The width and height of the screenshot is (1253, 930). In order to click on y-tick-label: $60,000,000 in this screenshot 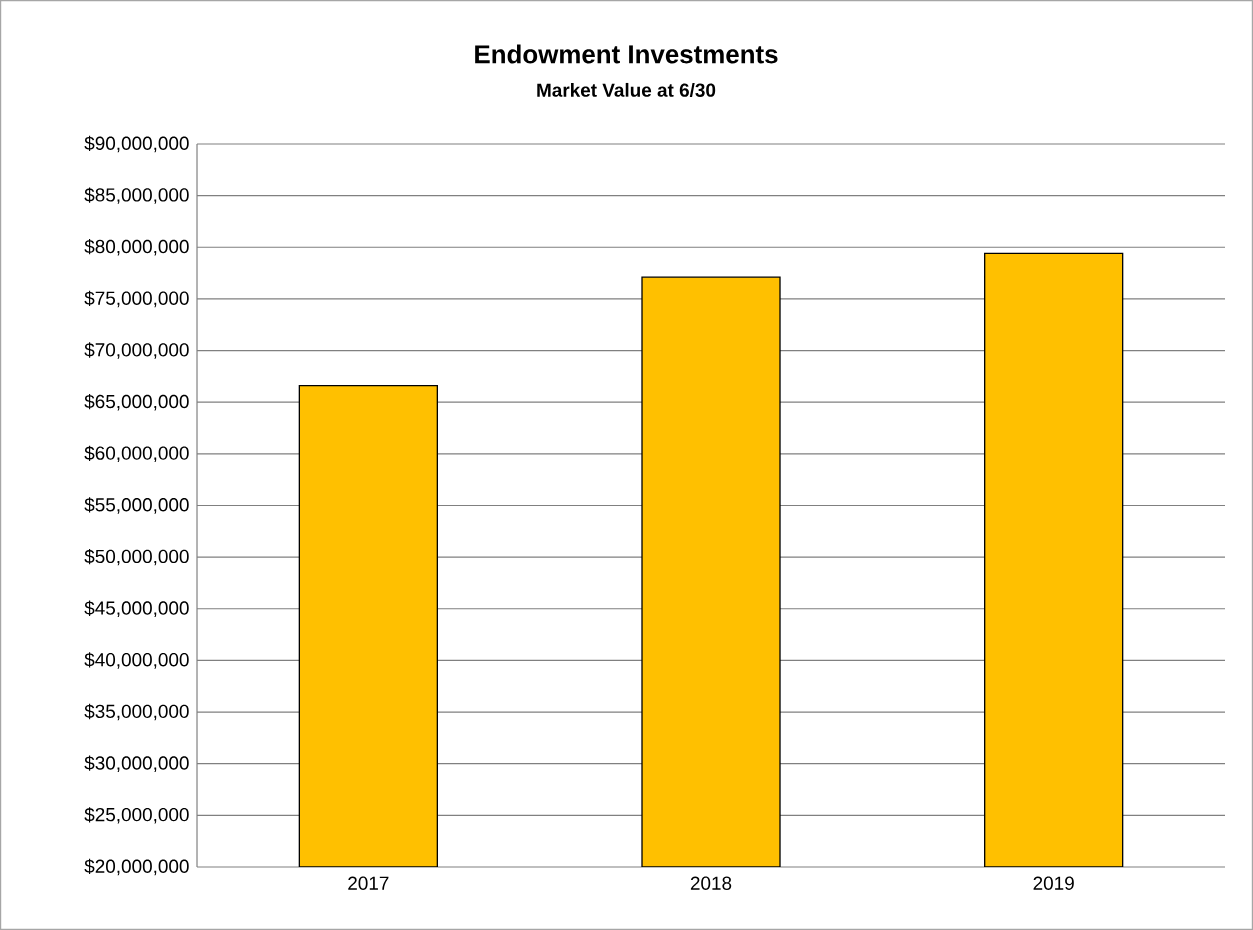, I will do `click(136, 454)`.